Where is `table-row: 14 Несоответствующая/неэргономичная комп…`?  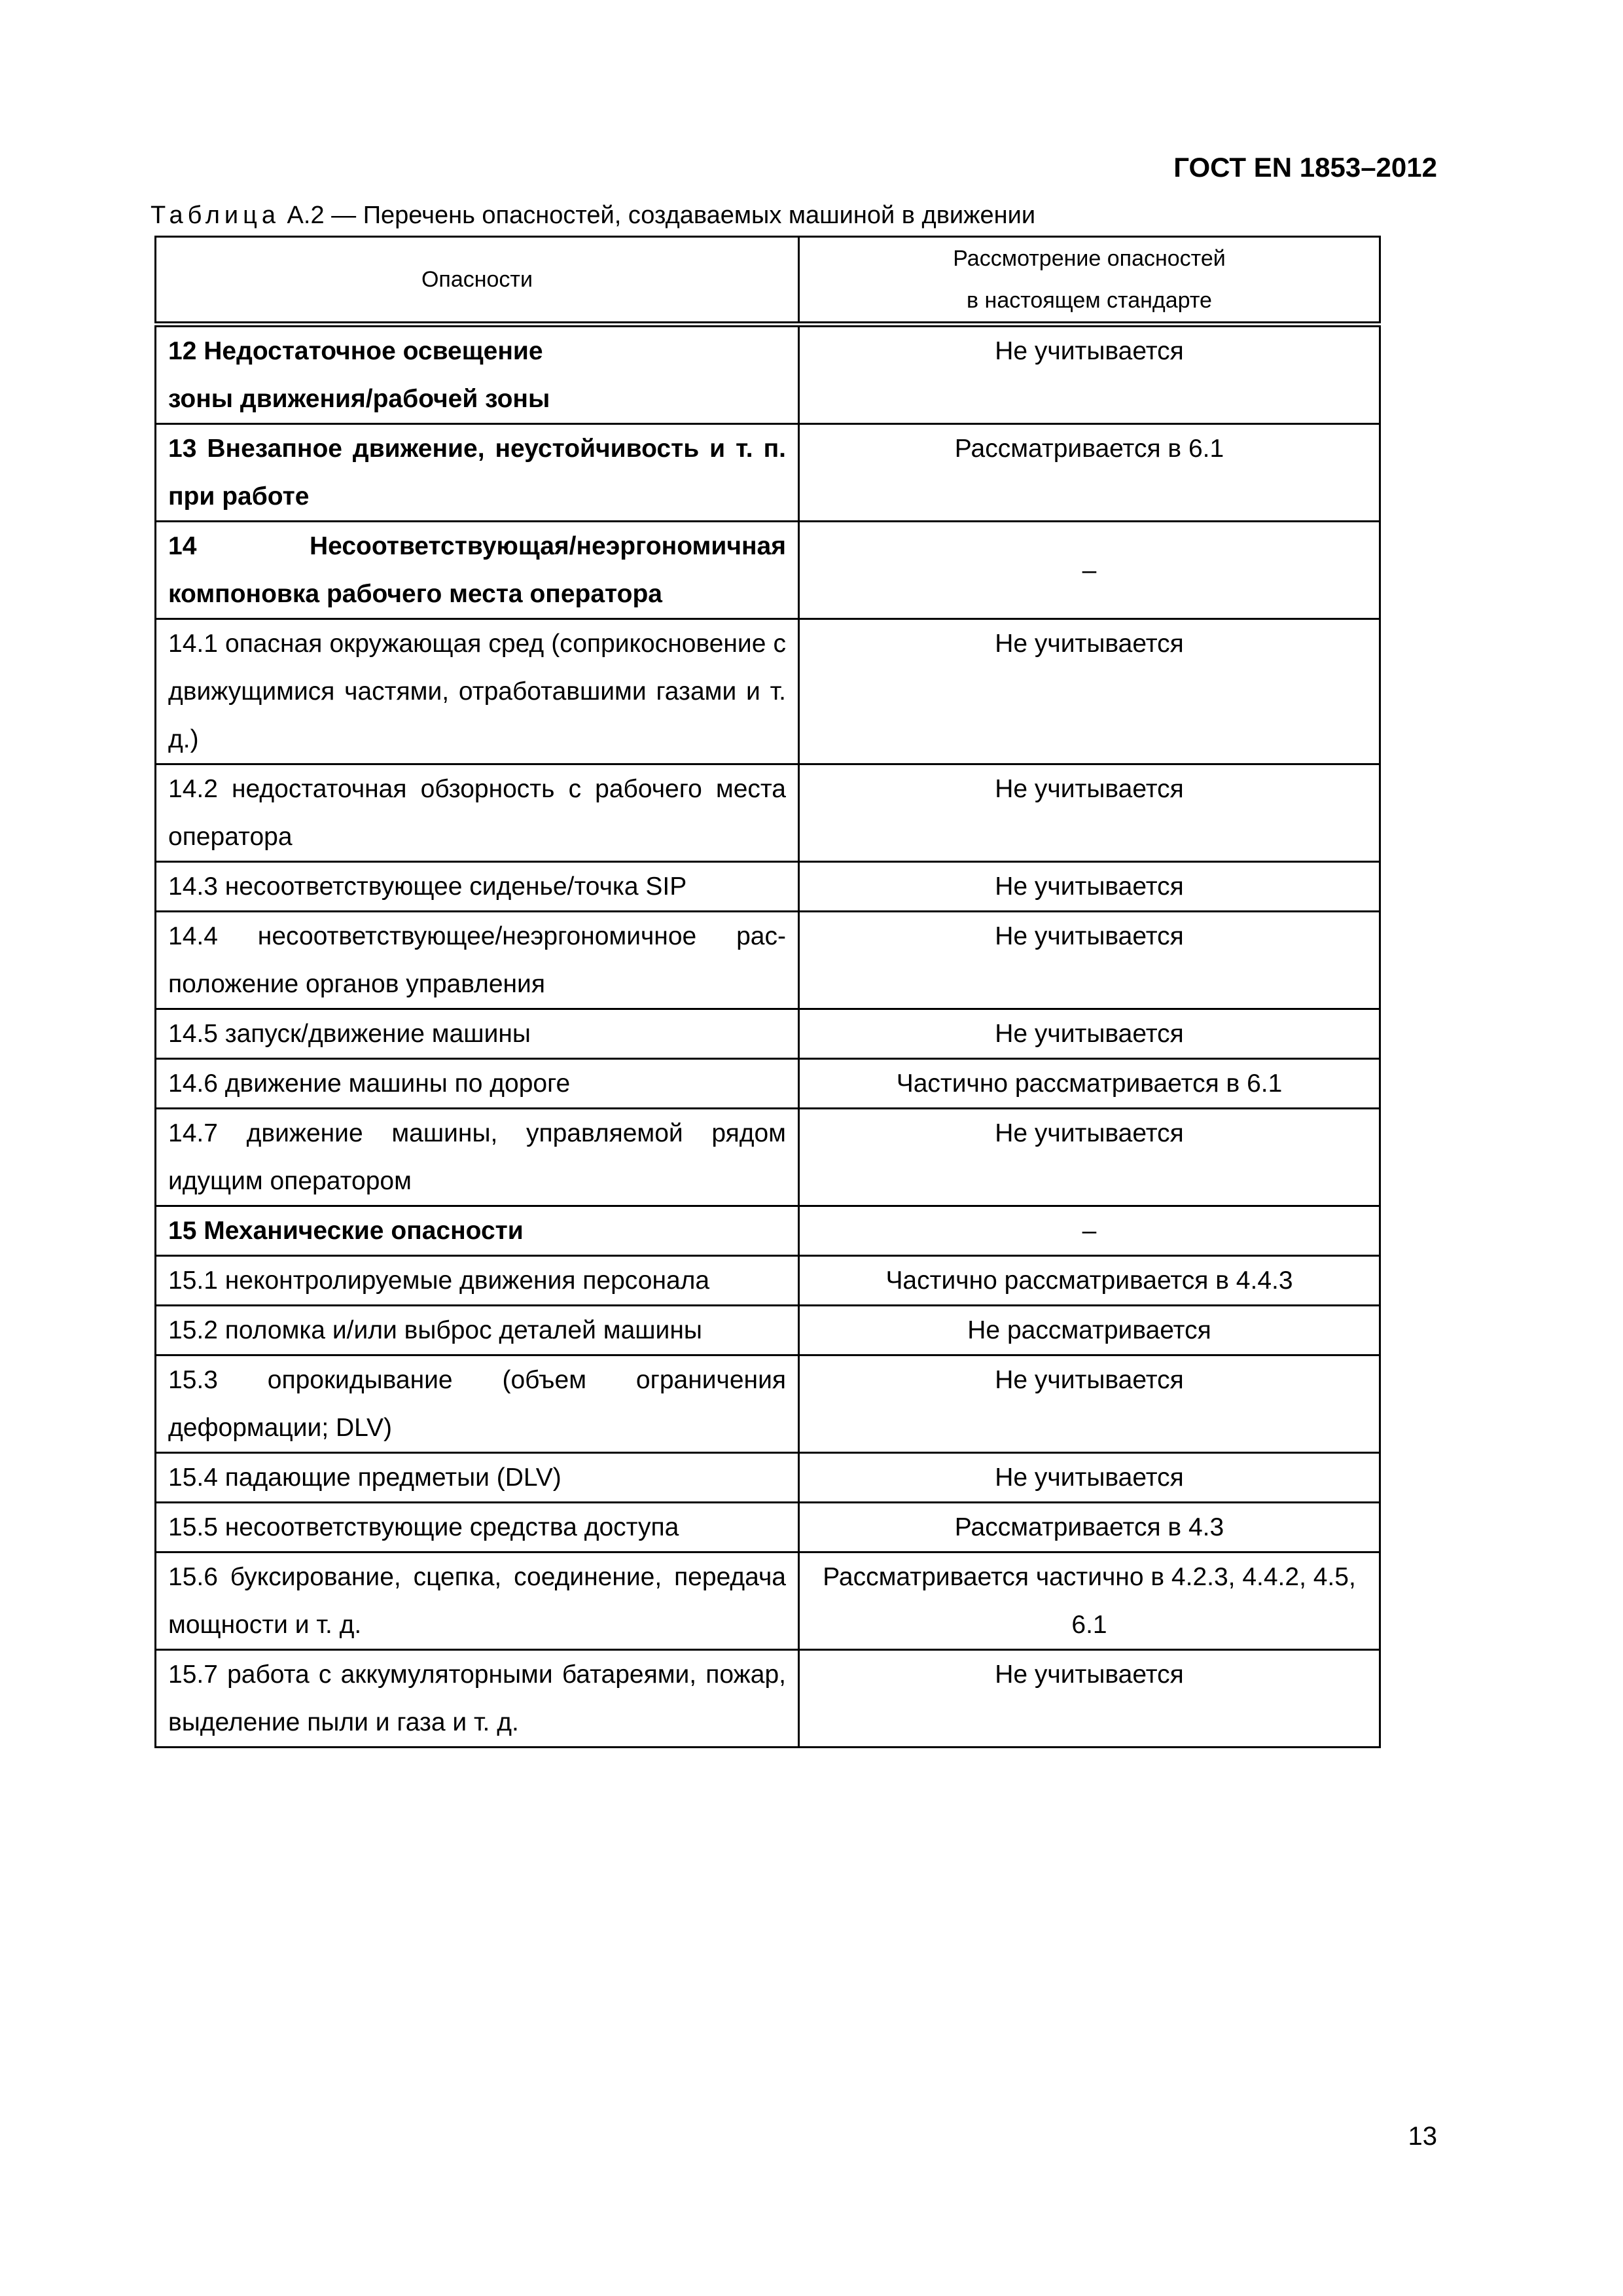
table-row: 14 Несоответствующая/неэргономичная комп… is located at coordinates (767, 570).